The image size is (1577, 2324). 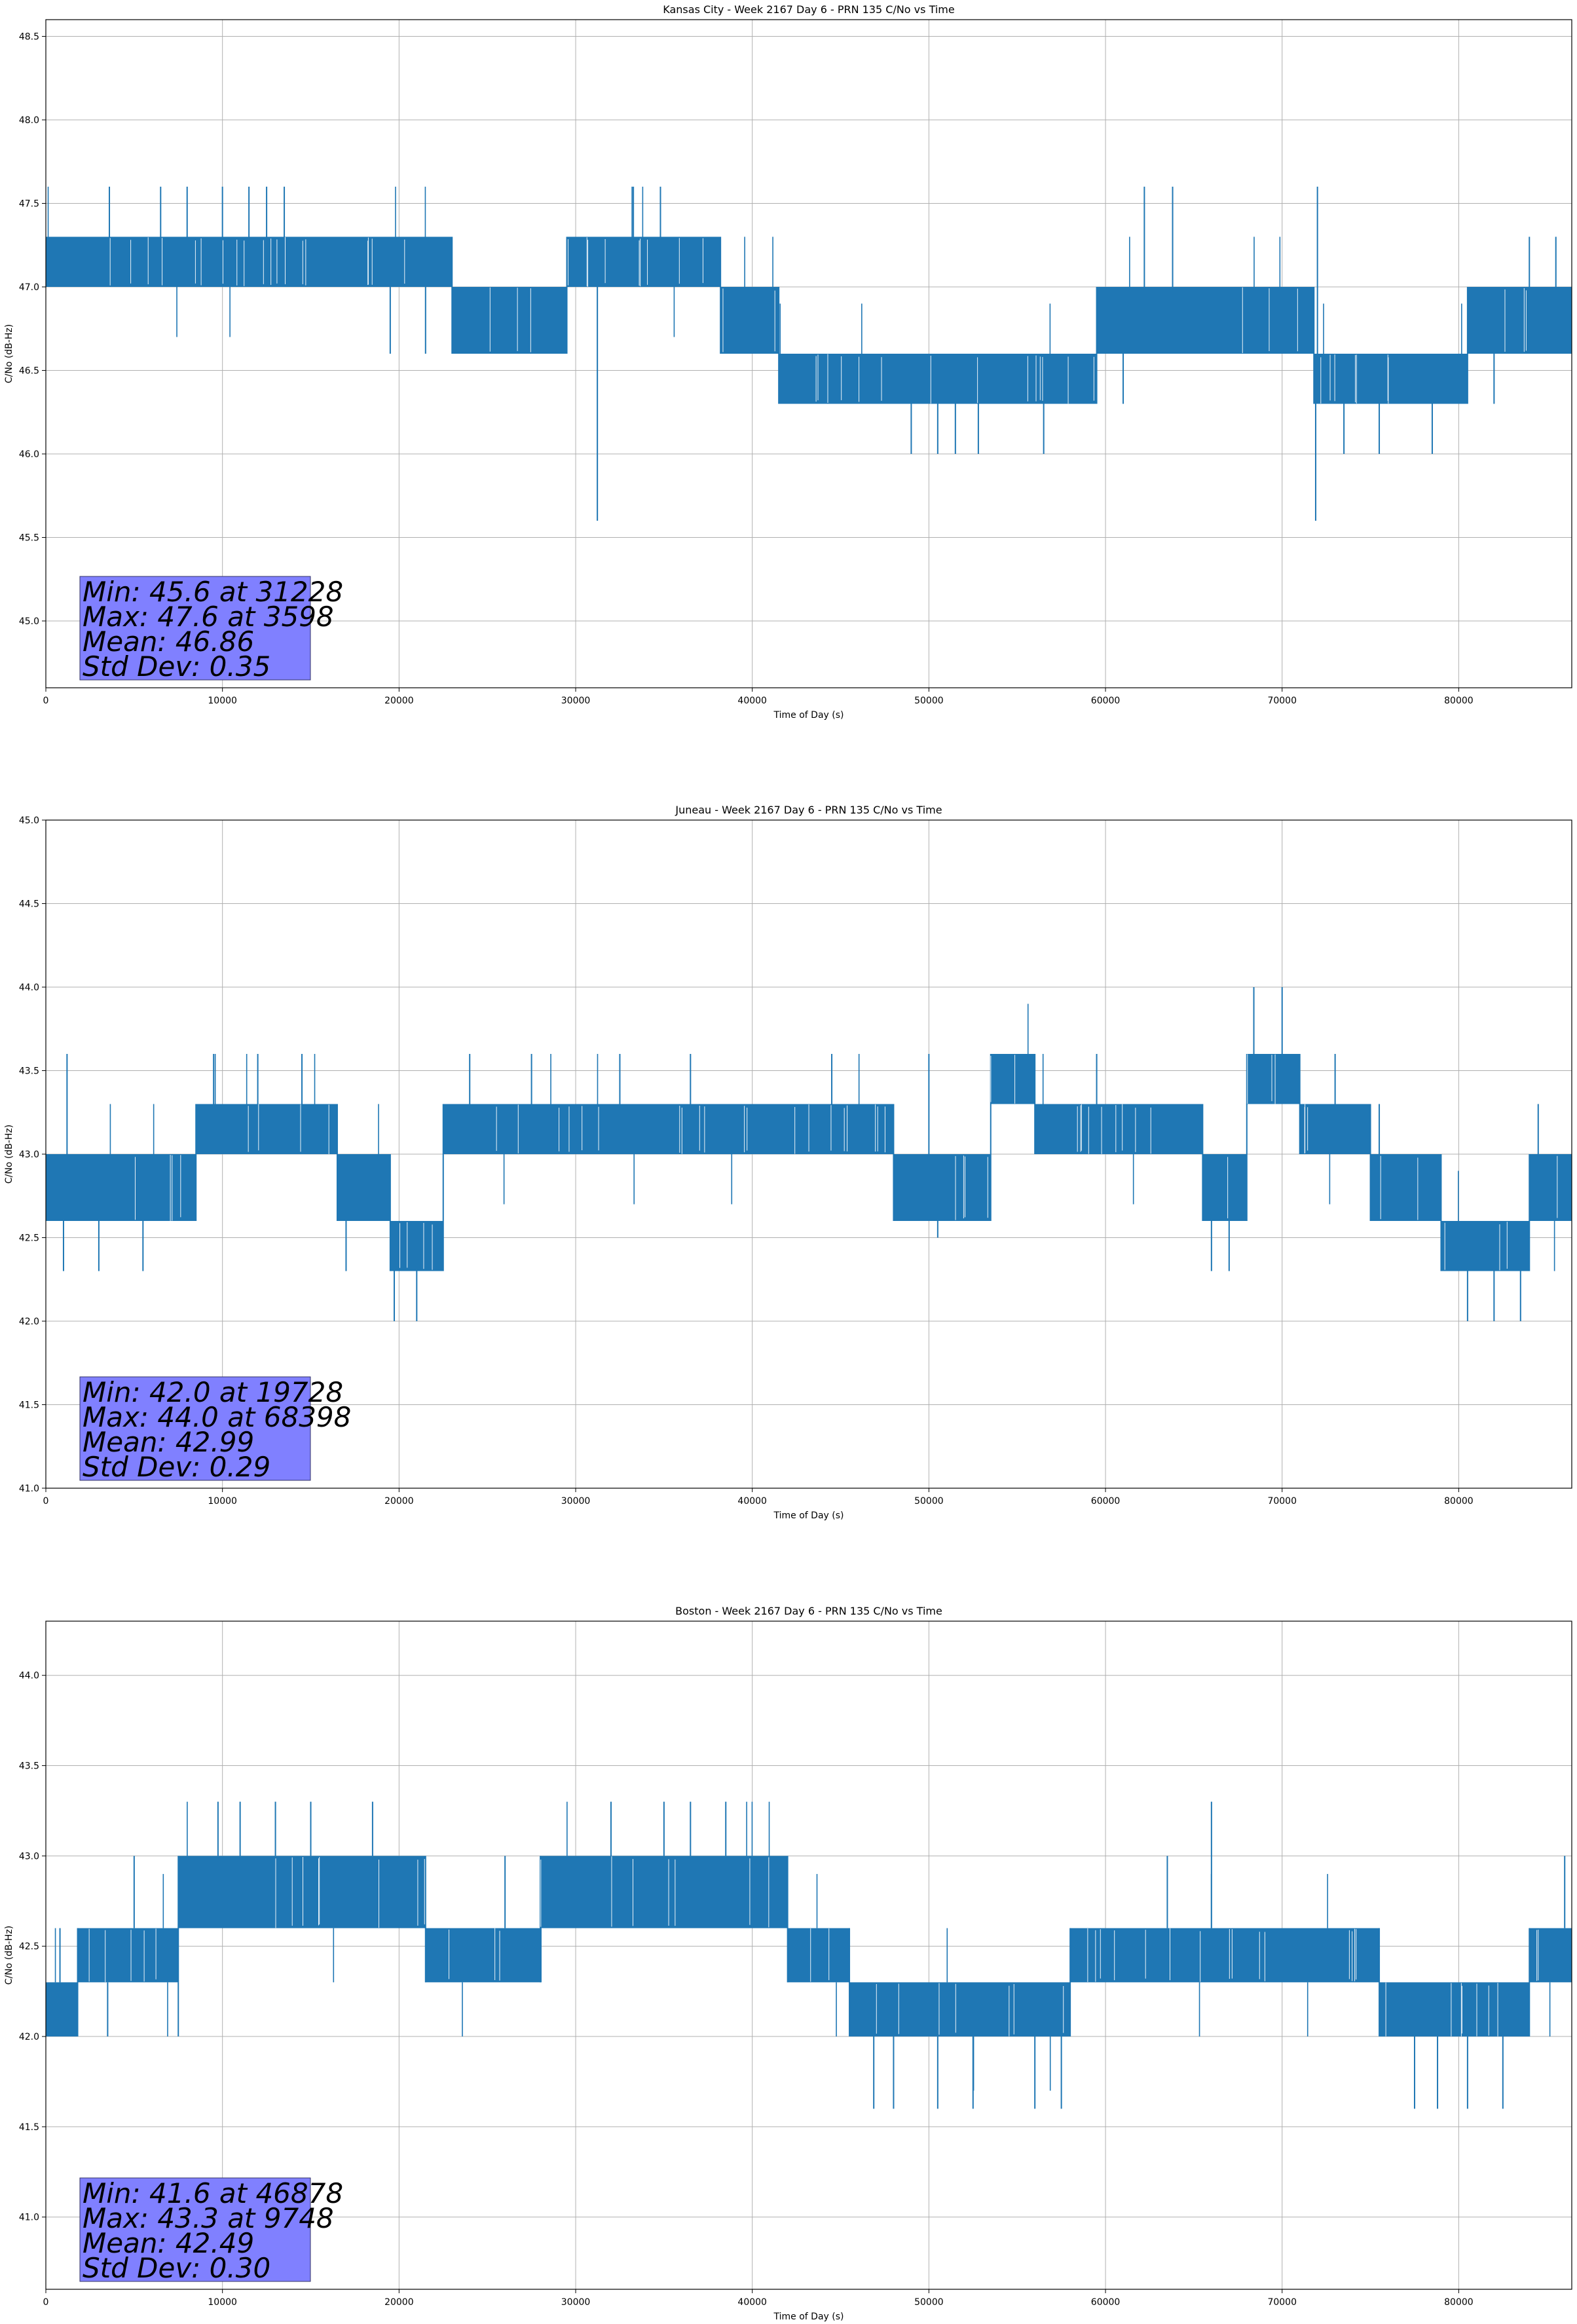 I want to click on stats-line: Mean: 42.99, so click(x=168, y=1442).